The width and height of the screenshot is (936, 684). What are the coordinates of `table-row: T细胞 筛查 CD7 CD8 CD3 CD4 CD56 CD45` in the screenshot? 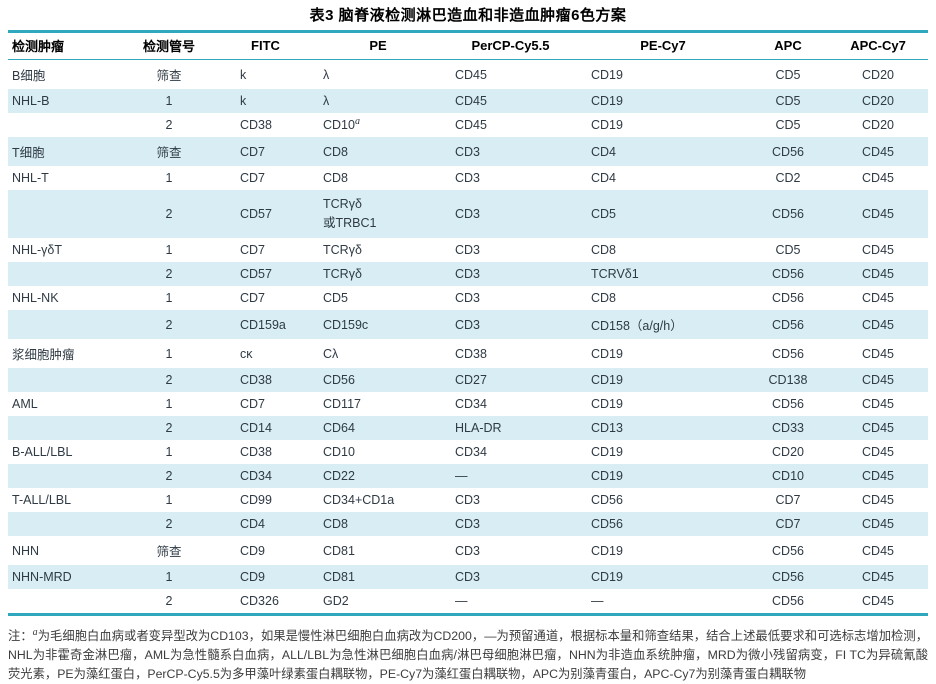 It's located at (468, 151).